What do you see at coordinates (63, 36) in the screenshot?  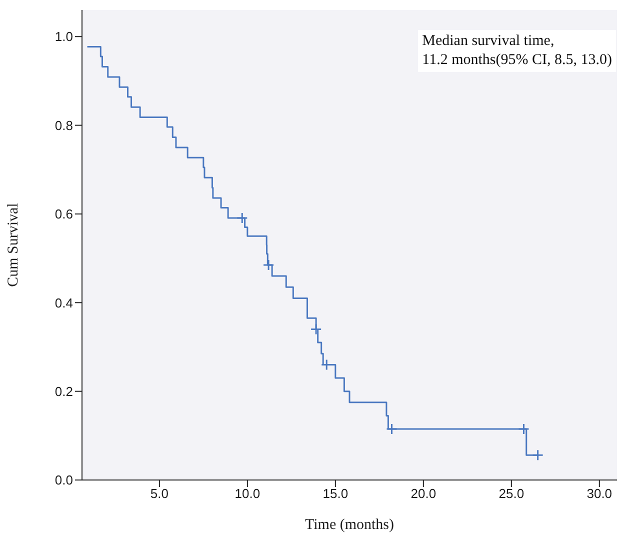 I see `y-tick-label: 1.0` at bounding box center [63, 36].